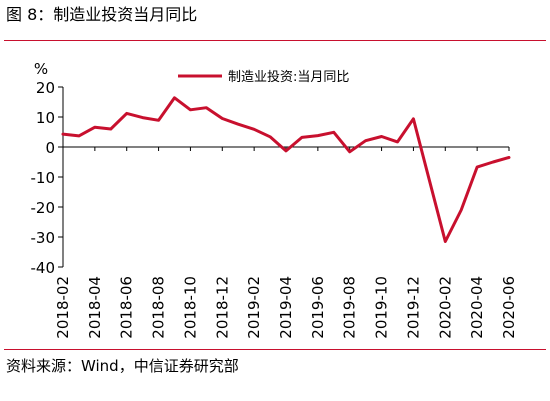  What do you see at coordinates (45, 118) in the screenshot?
I see `y-tick-label: 10` at bounding box center [45, 118].